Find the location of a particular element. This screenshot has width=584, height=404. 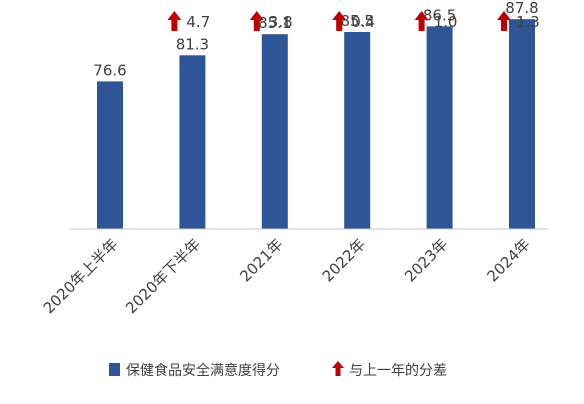

difference-value-label: 0.4 is located at coordinates (363, 22).